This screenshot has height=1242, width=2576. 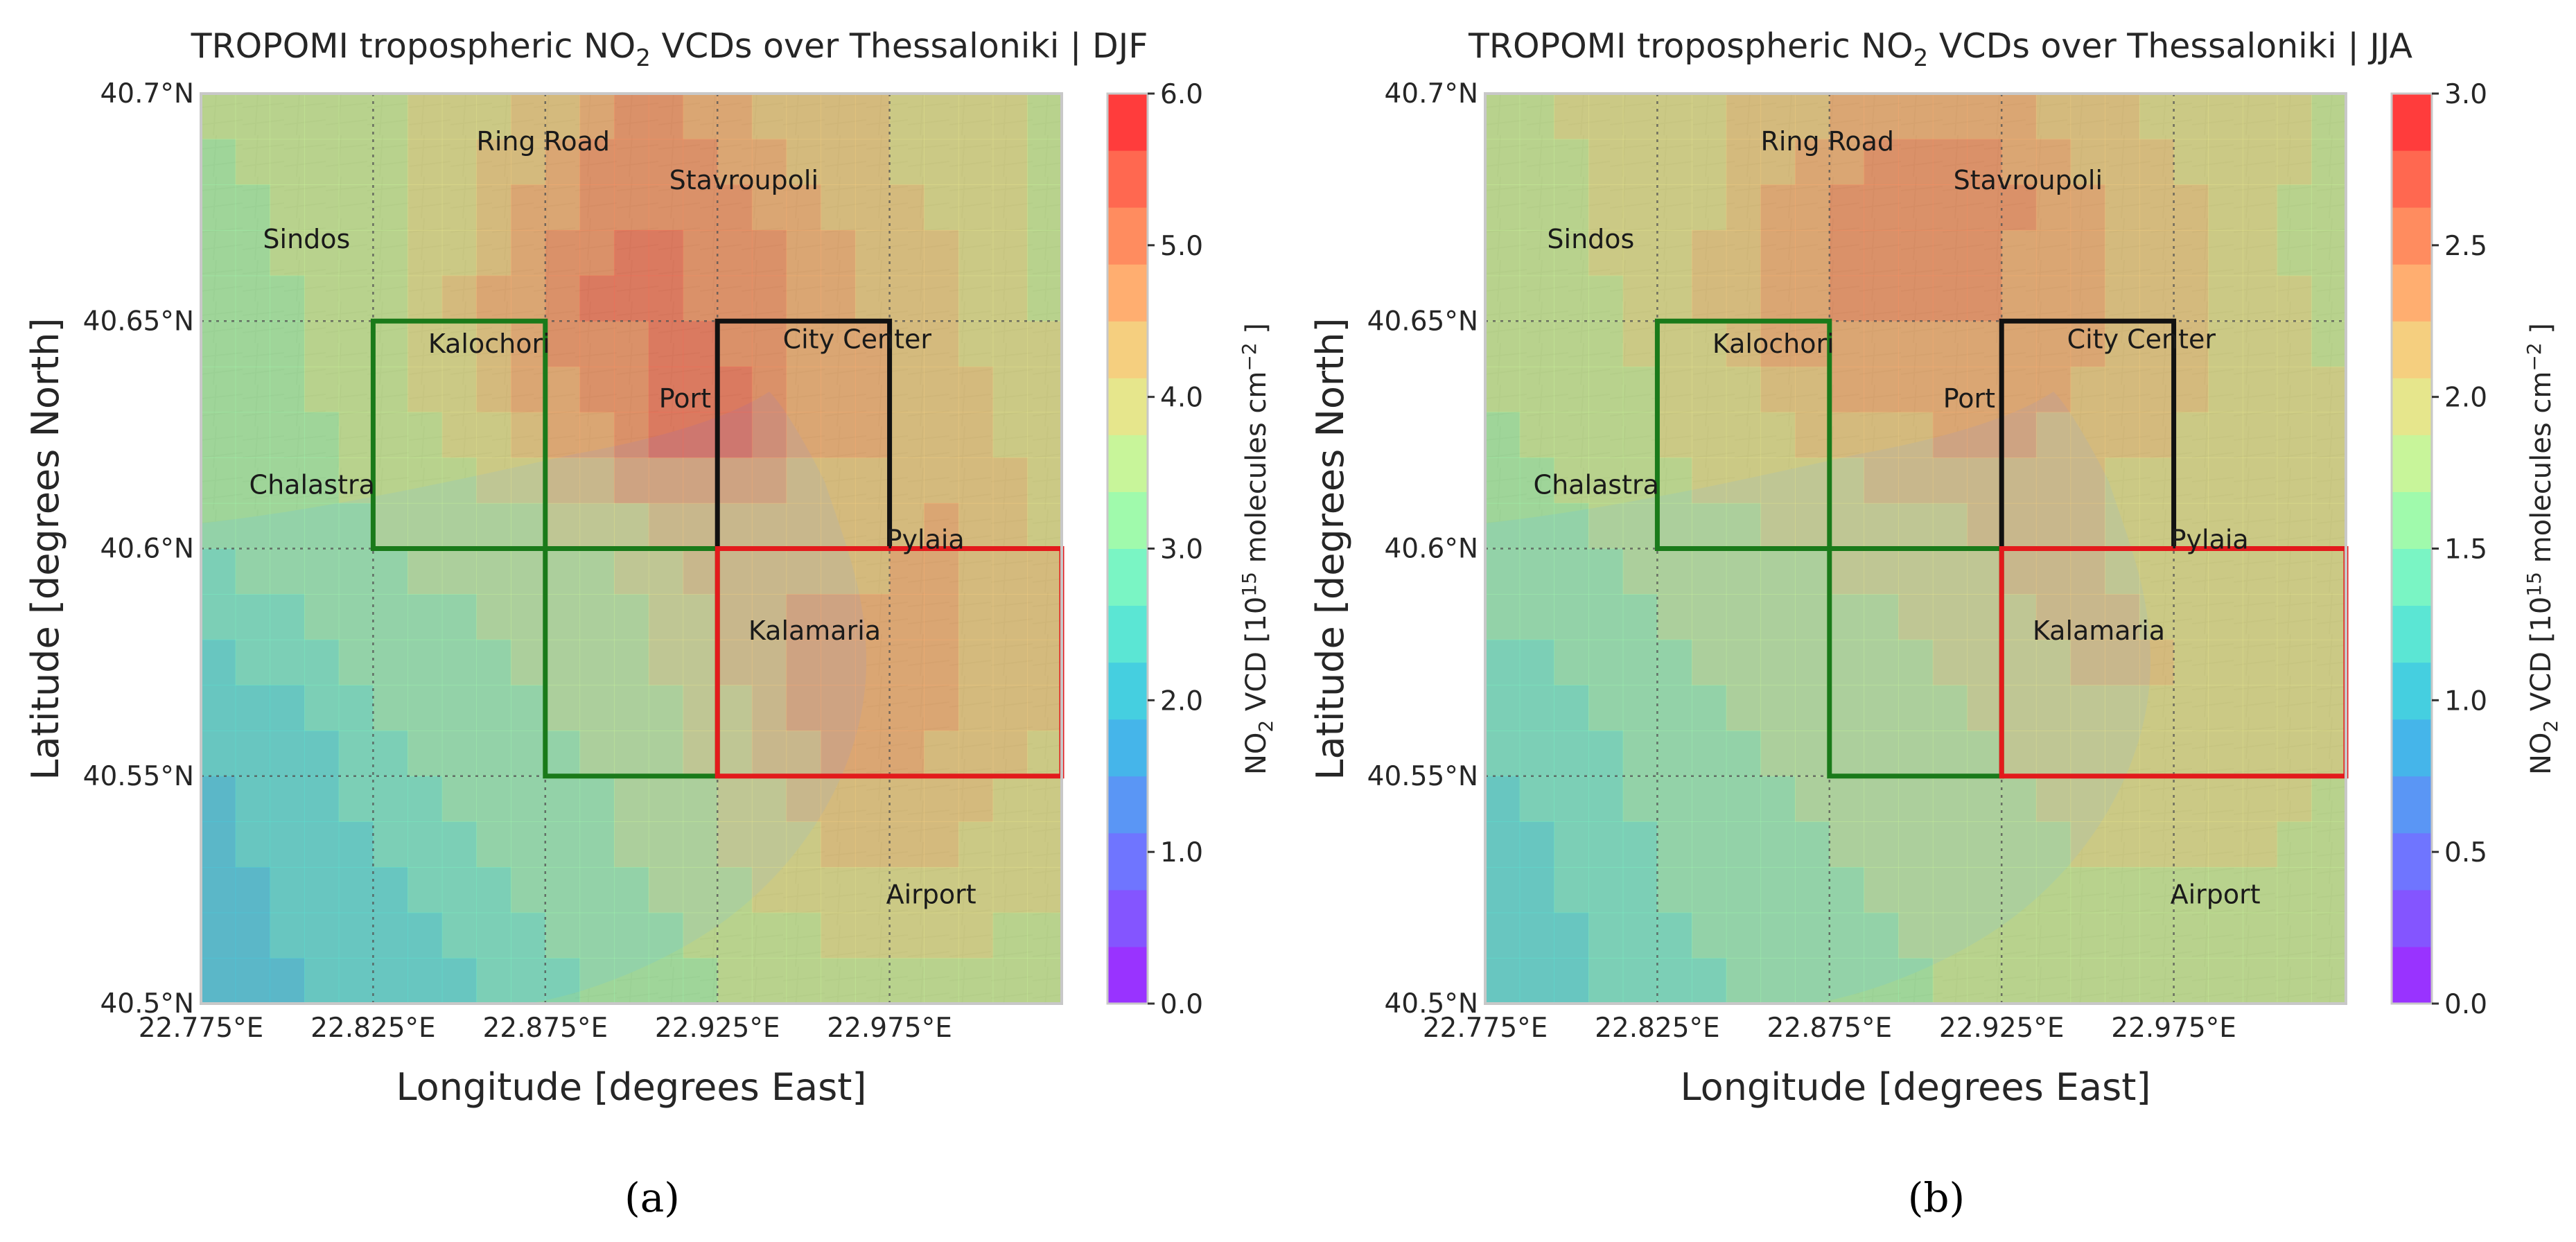 I want to click on place-label: Kalochori, so click(x=489, y=344).